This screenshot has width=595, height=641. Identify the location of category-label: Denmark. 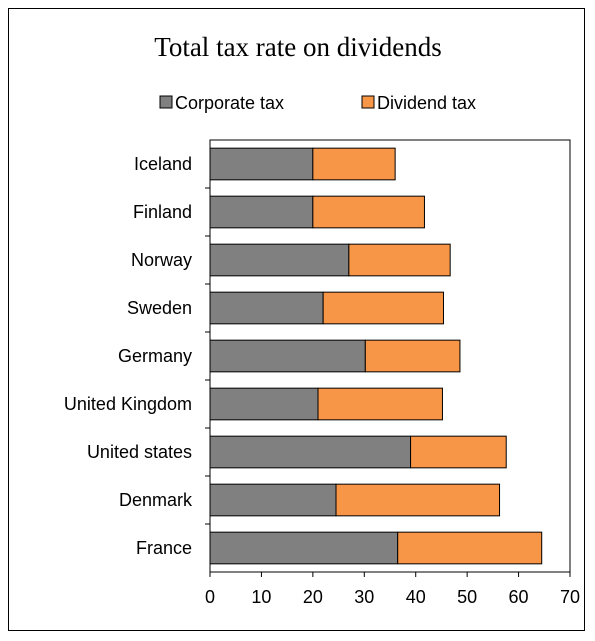
(156, 500).